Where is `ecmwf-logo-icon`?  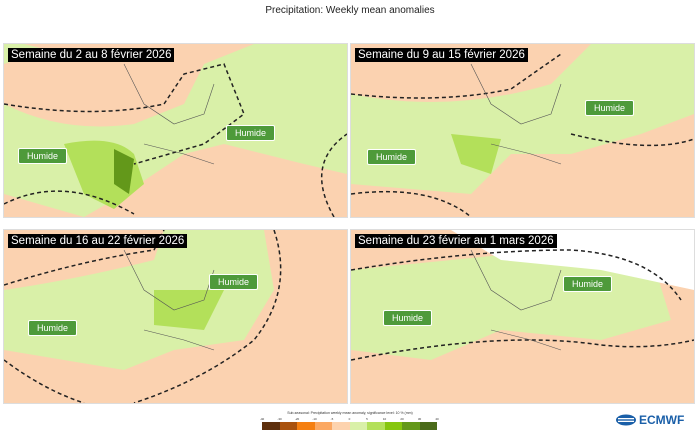
ecmwf-logo-icon is located at coordinates (626, 420).